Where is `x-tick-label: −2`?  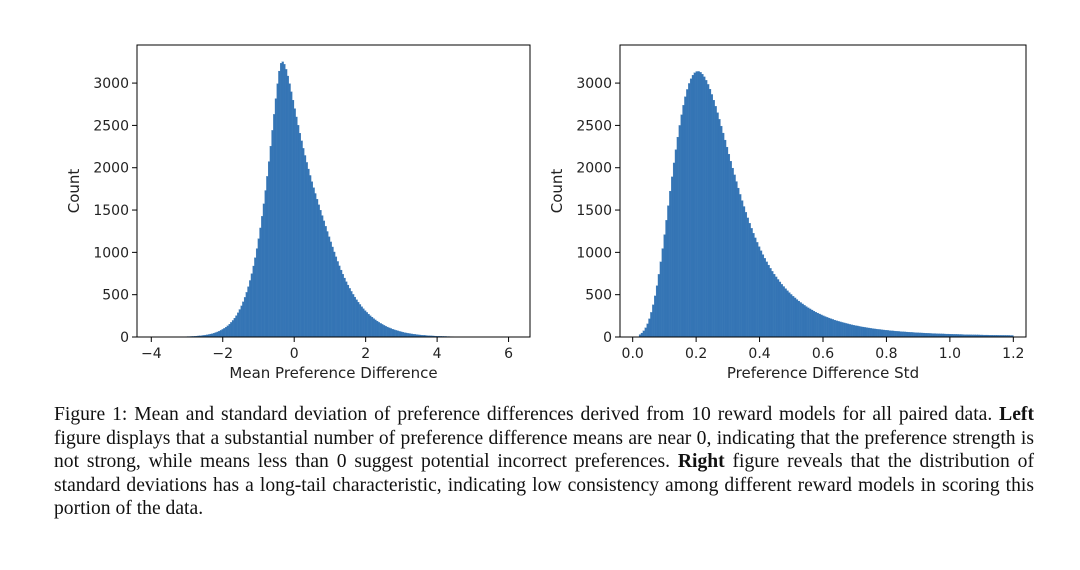 x-tick-label: −2 is located at coordinates (222, 354).